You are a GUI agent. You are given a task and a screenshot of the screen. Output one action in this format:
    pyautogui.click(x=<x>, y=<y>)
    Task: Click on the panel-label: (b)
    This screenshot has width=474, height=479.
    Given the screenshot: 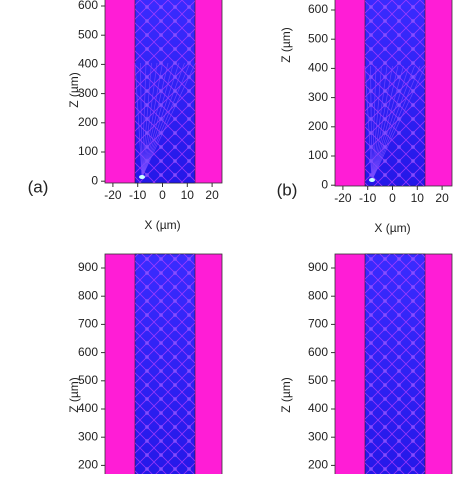 What is the action you would take?
    pyautogui.click(x=287, y=189)
    